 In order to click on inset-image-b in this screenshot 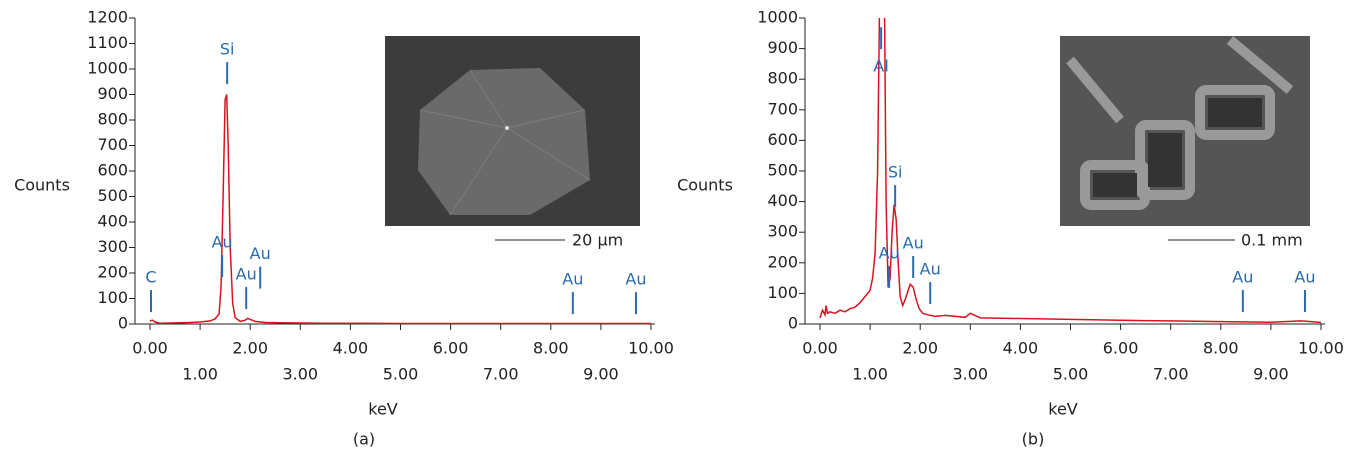, I will do `click(1185, 131)`.